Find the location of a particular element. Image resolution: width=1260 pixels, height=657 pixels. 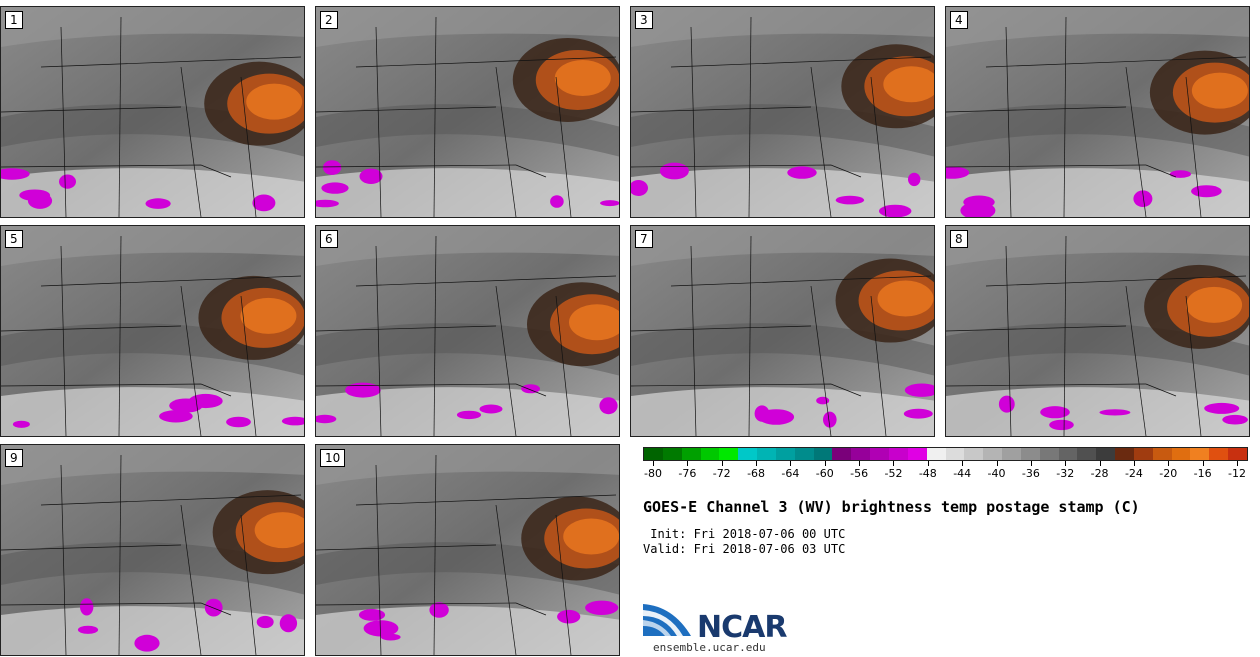

panel-number: 6 is located at coordinates (329, 239).